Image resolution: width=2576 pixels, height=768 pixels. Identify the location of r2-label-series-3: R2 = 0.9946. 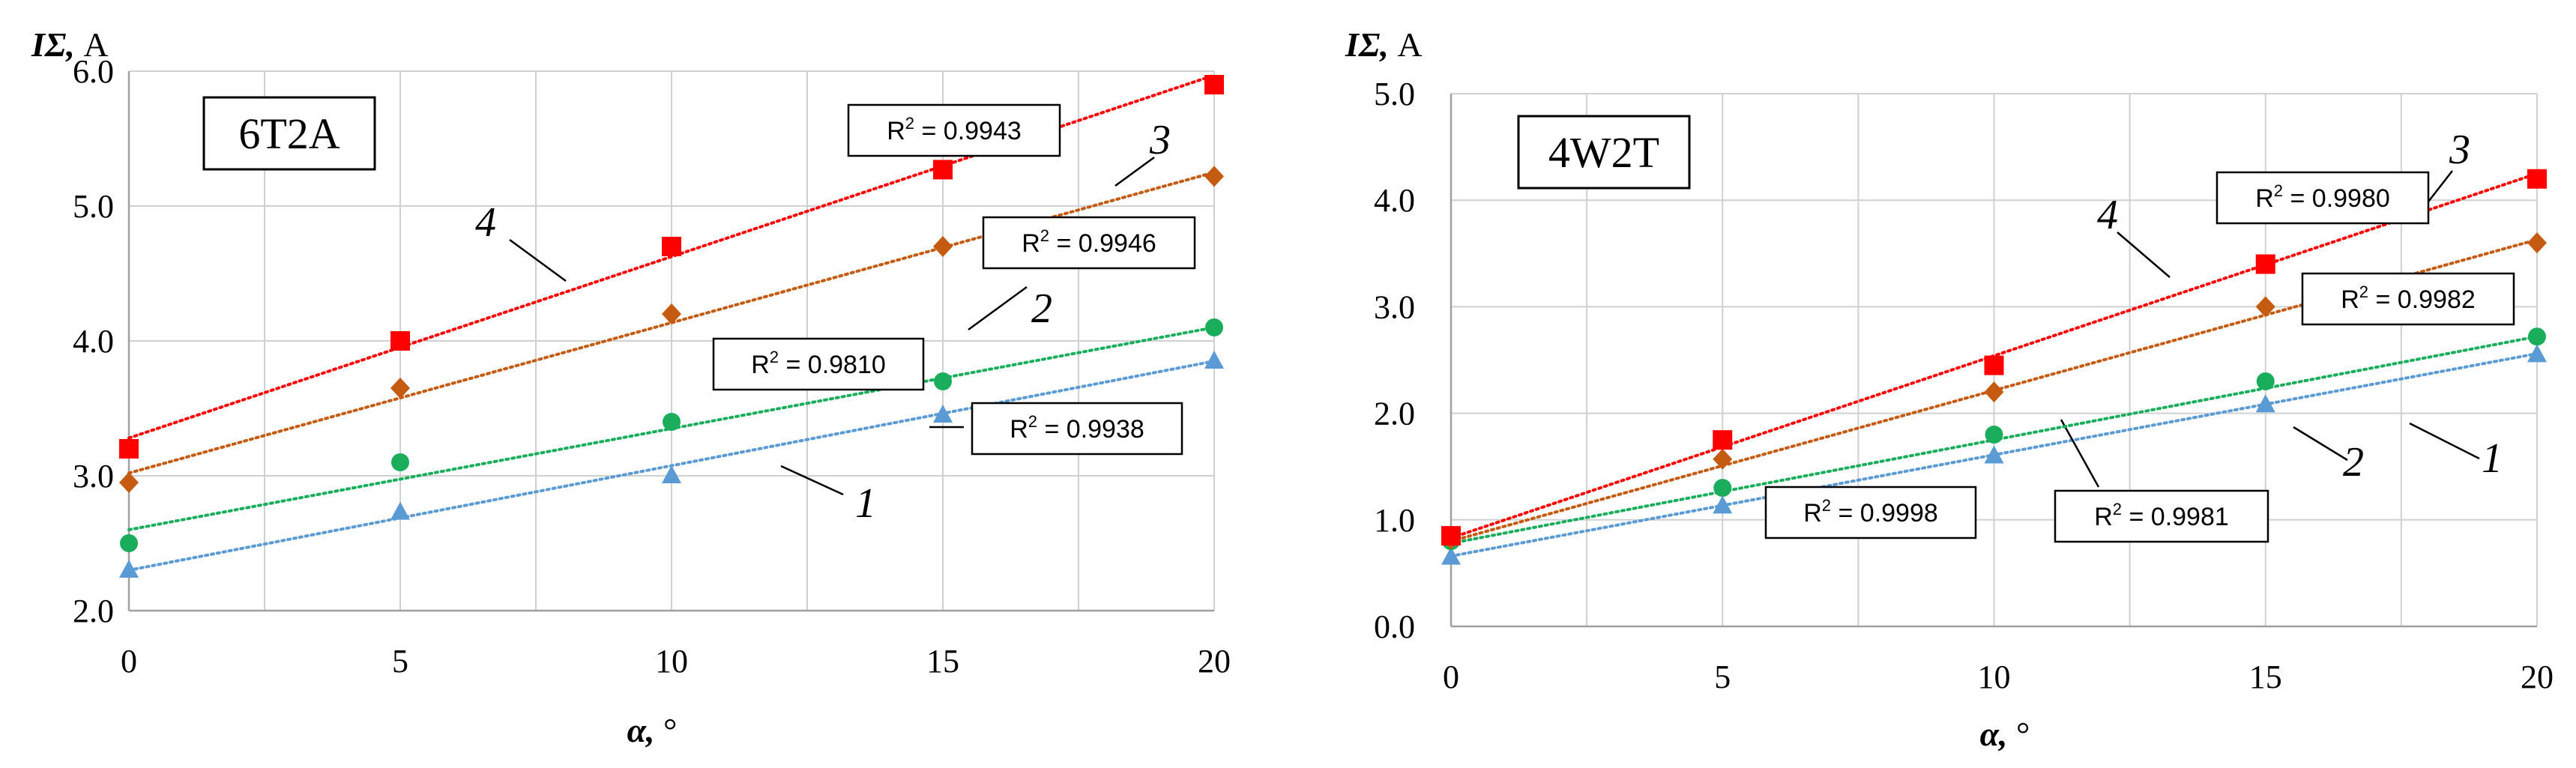
(1089, 242).